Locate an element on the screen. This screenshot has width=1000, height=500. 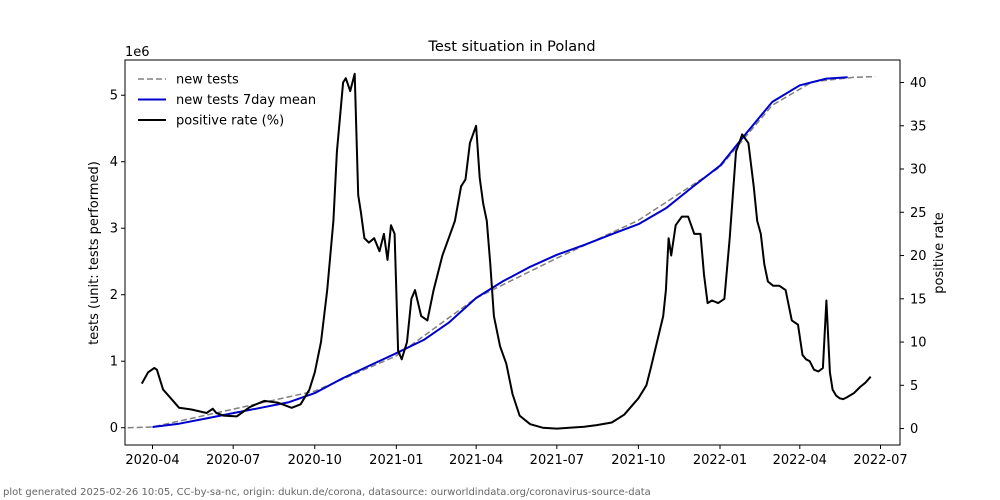
y2-tick-label: 20 is located at coordinates (918, 256).